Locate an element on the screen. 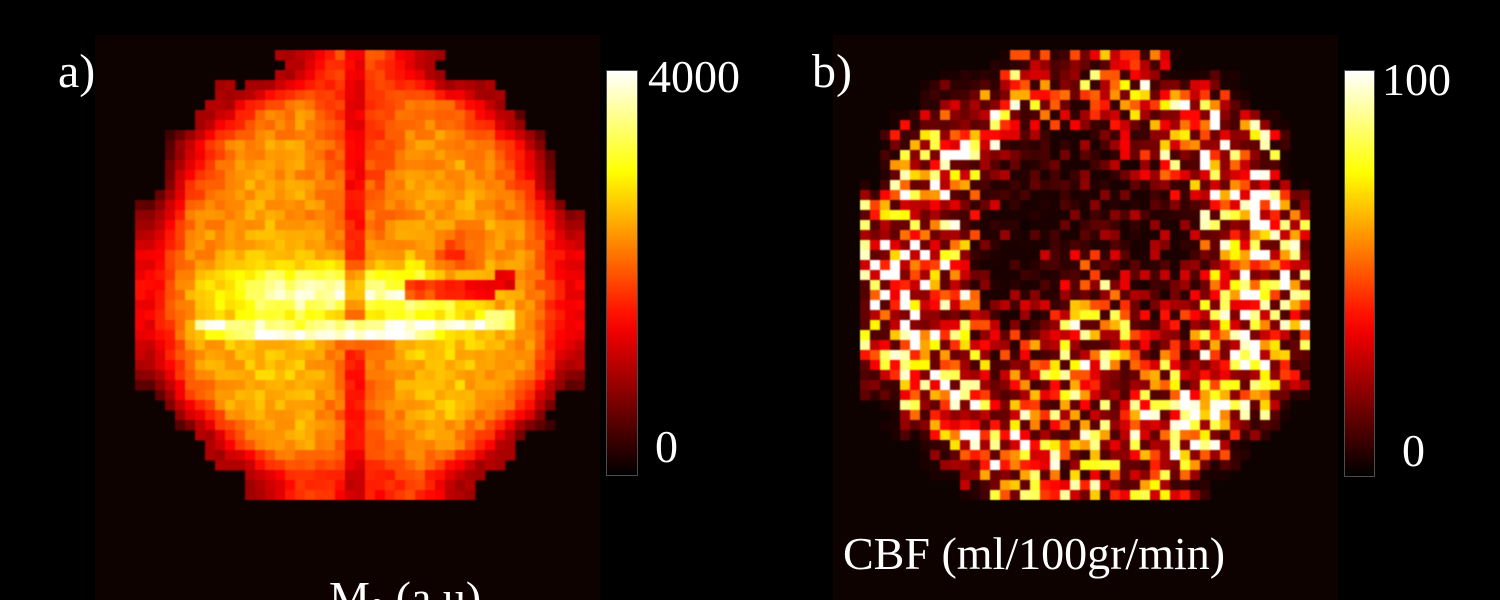 The height and width of the screenshot is (600, 1500). colorbar-a-max-label: 4000 is located at coordinates (694, 76).